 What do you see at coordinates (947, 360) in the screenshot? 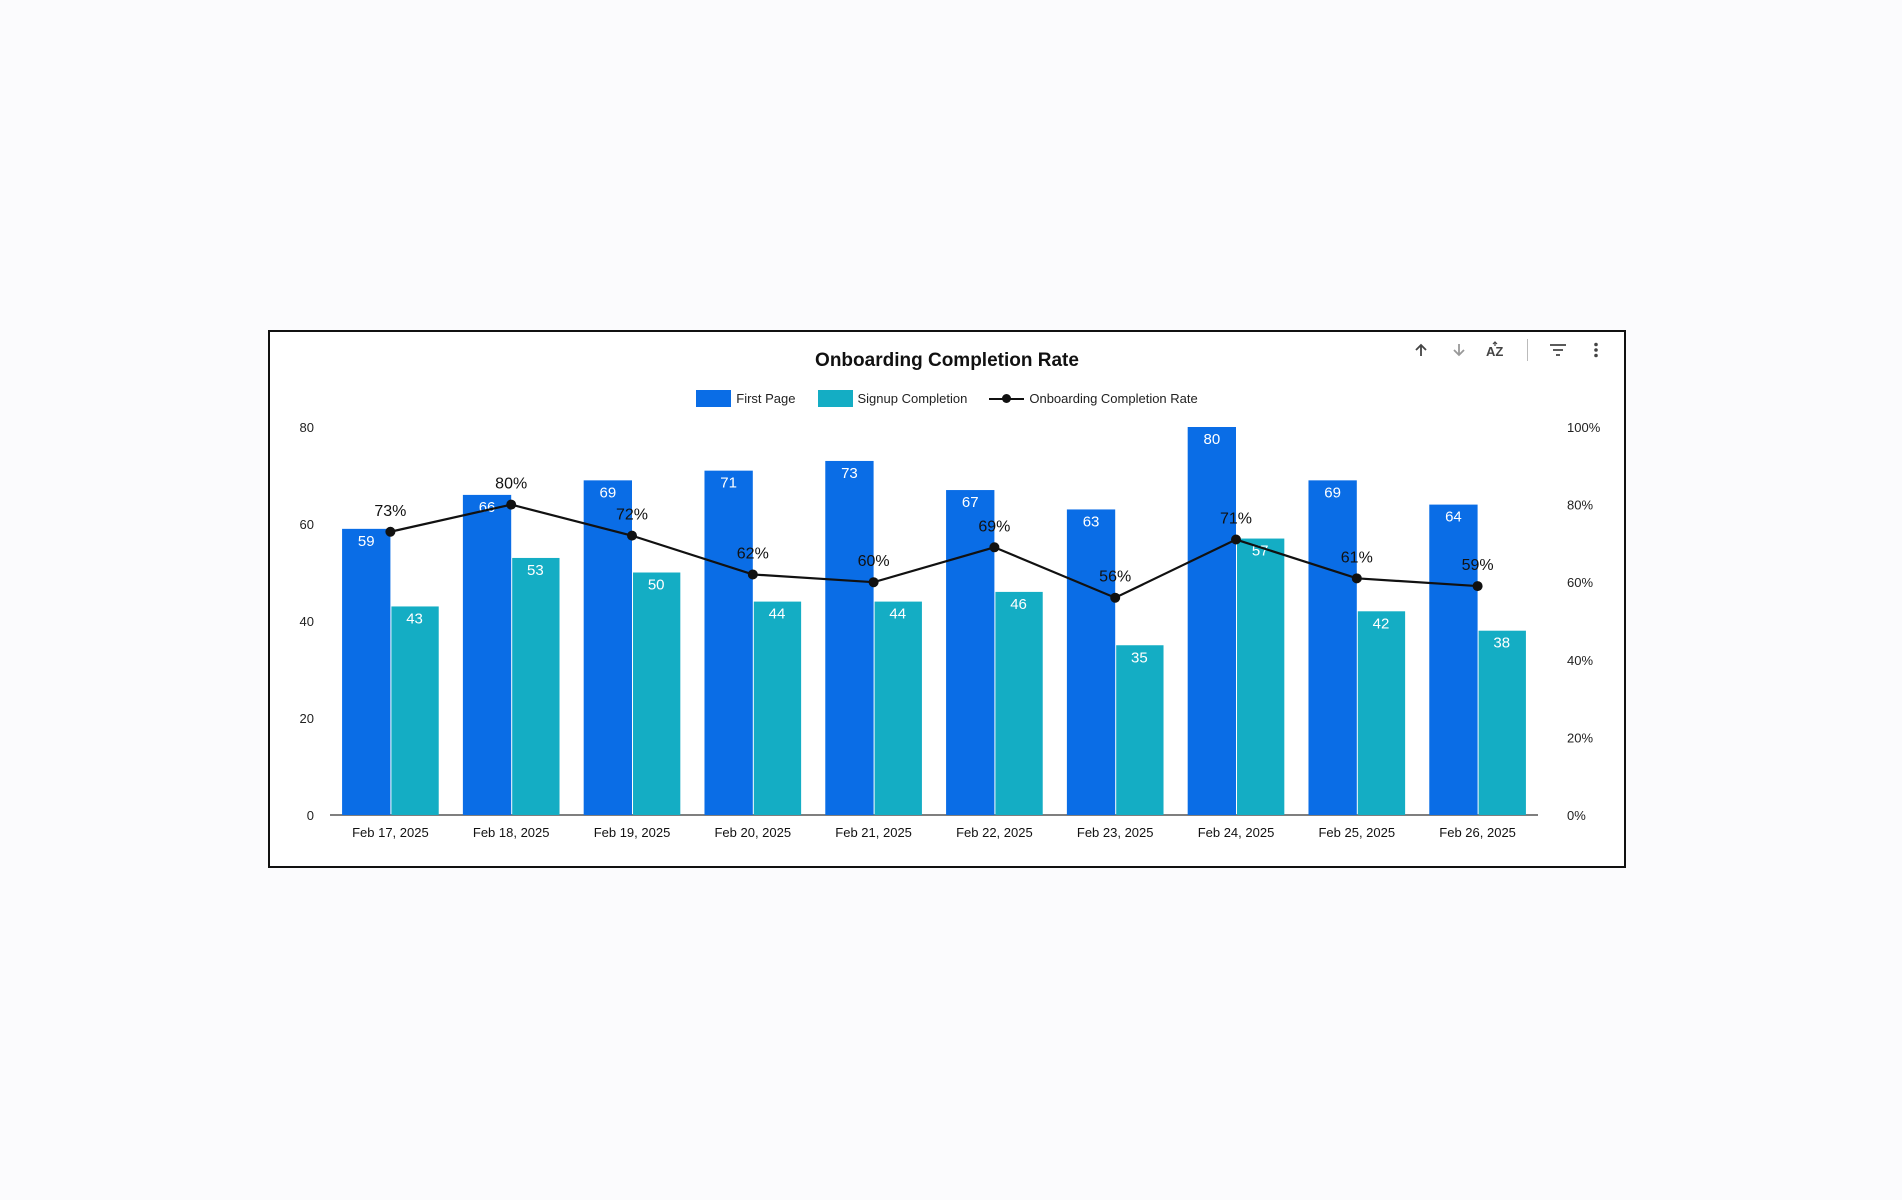
I see `chart-title: Onboarding Completion Rate` at bounding box center [947, 360].